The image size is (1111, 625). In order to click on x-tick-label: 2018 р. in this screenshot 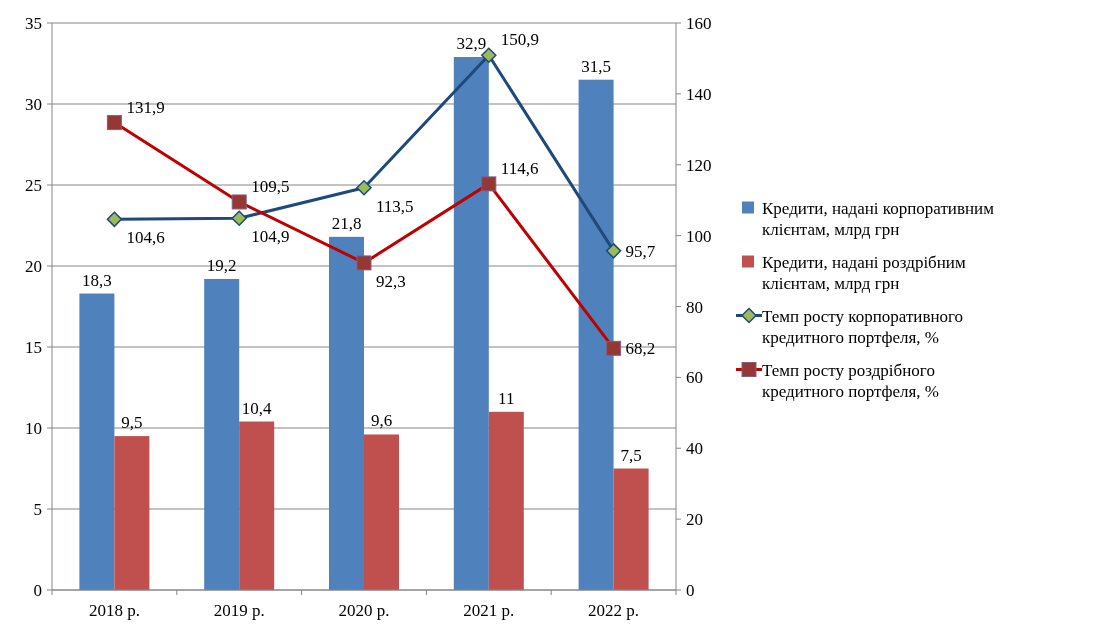, I will do `click(114, 610)`.